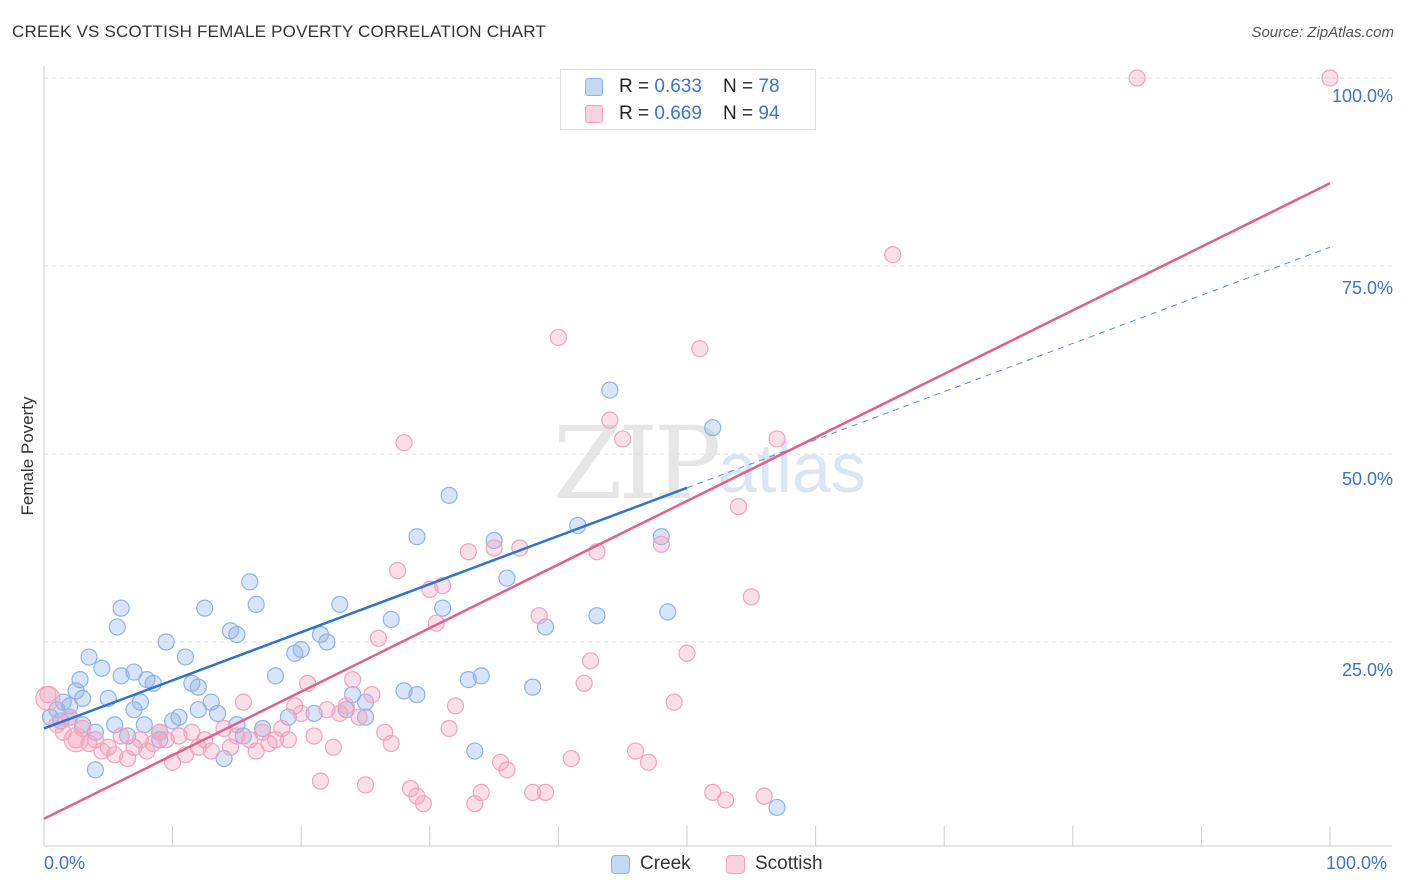 The width and height of the screenshot is (1406, 892). Describe the element at coordinates (774, 864) in the screenshot. I see `legend-scottish: Scottish` at that location.